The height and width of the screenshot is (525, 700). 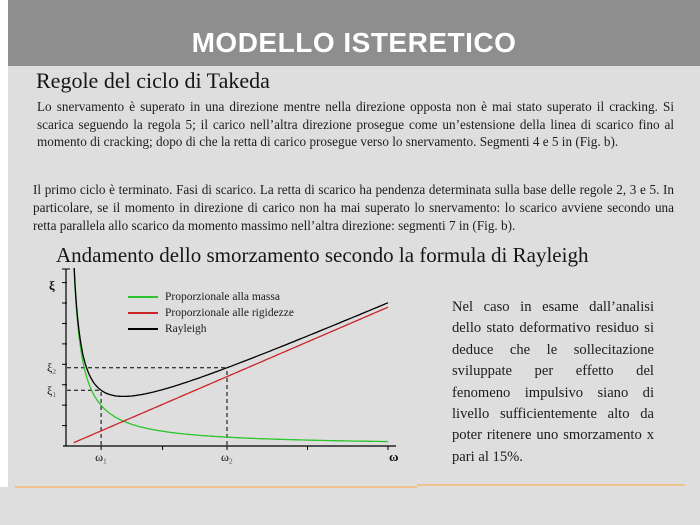 I want to click on x-axis-label: ω, so click(x=394, y=456).